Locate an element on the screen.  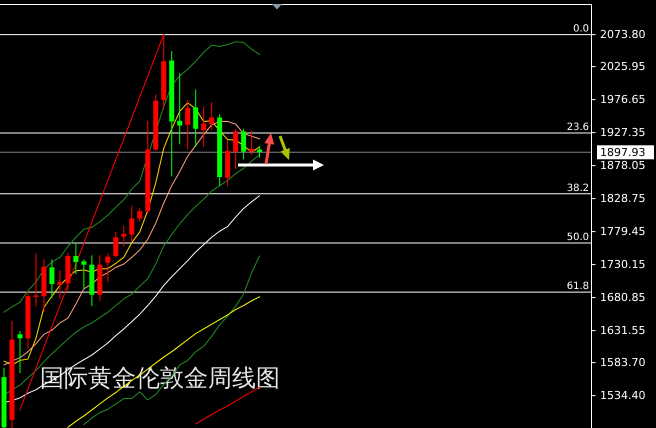
y-tick-label: 1976.65 is located at coordinates (623, 99).